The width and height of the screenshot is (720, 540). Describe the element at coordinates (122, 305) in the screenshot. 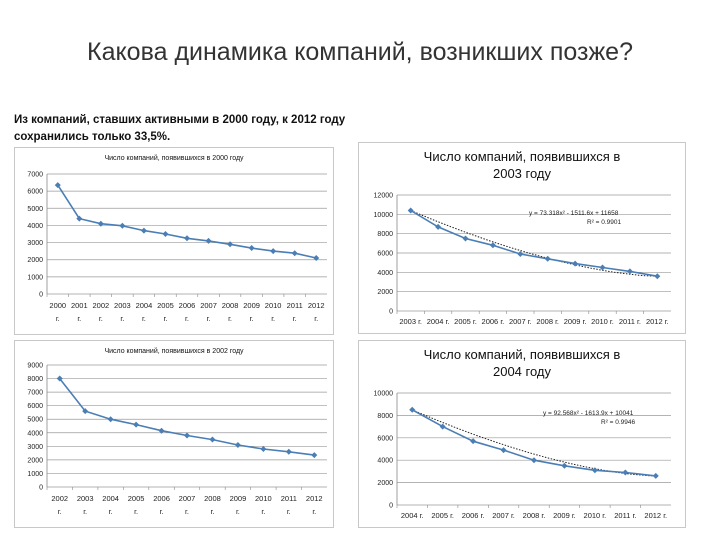

I see `x-tick-label: 2003` at that location.